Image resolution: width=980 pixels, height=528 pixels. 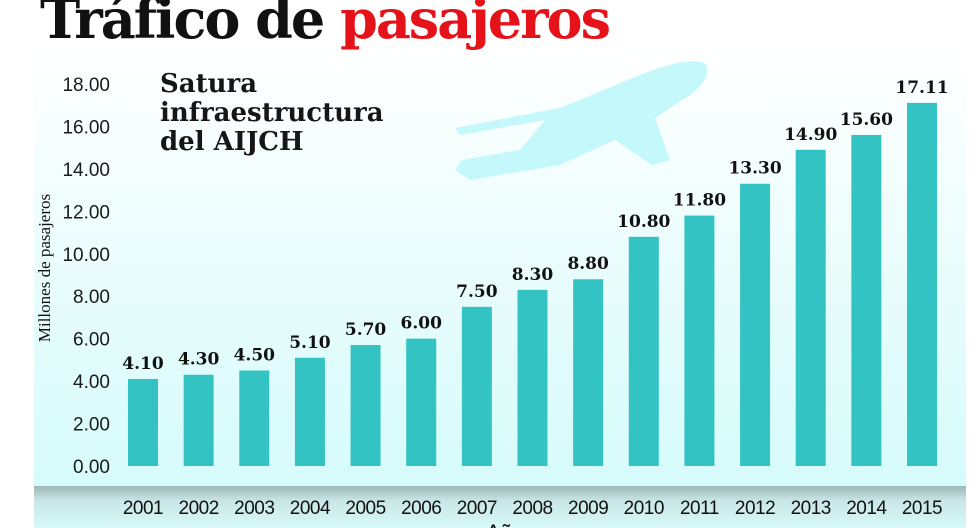 I want to click on x-tick-label: 2015, so click(x=922, y=508).